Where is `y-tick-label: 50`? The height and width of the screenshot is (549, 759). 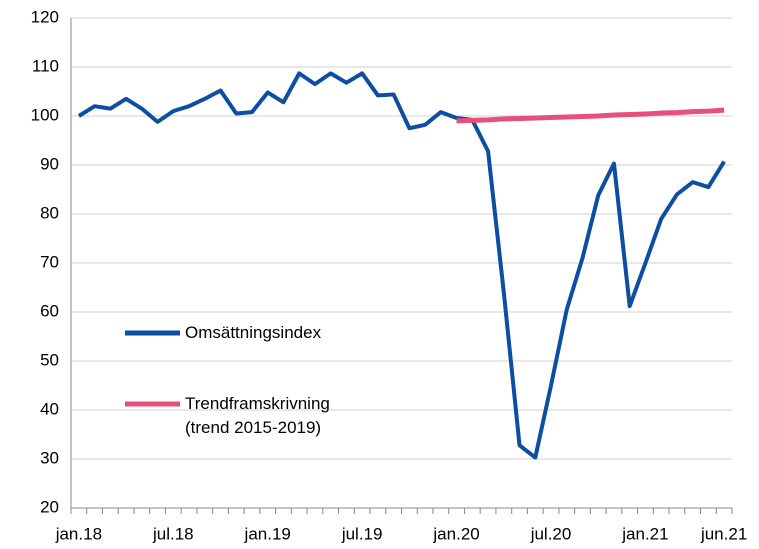 y-tick-label: 50 is located at coordinates (49, 359).